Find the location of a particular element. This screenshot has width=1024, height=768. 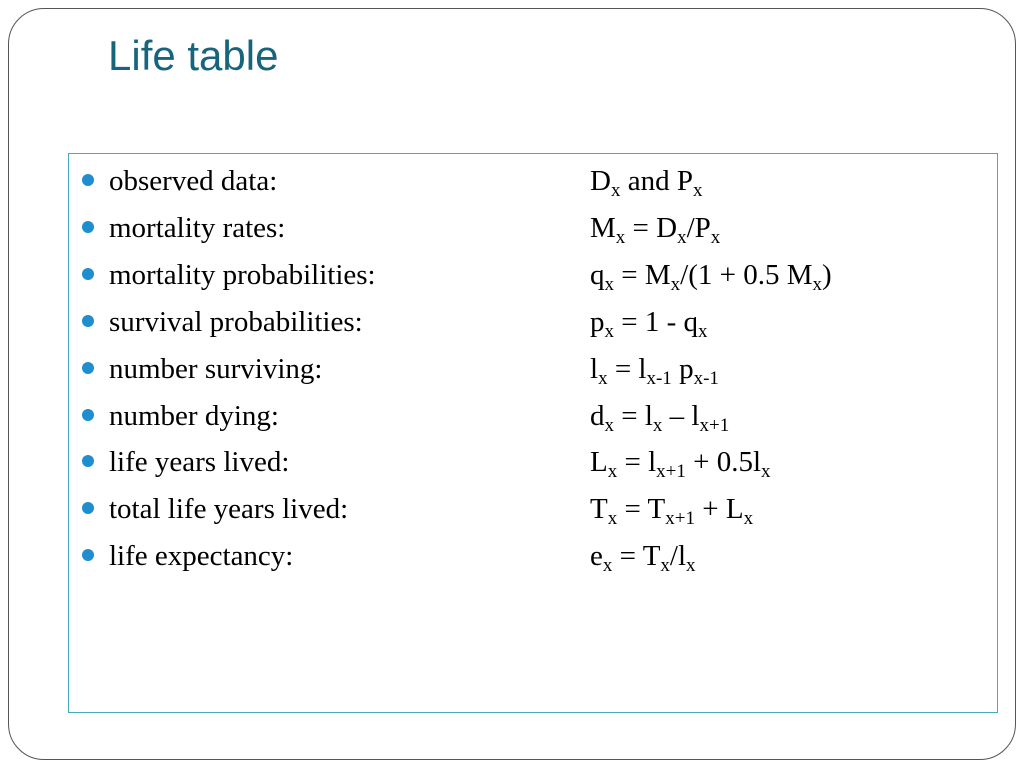

formula-text: – l is located at coordinates (681, 415).